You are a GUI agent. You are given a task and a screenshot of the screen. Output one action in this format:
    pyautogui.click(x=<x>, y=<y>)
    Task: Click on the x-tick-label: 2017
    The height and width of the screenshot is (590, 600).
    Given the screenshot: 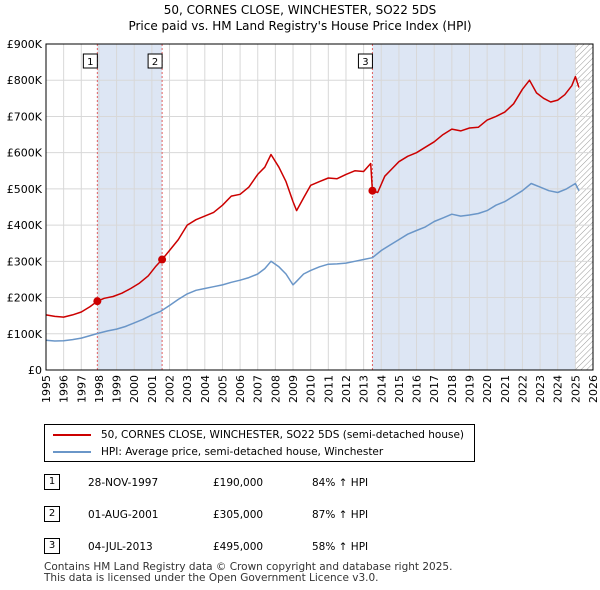 What is the action you would take?
    pyautogui.click(x=434, y=389)
    